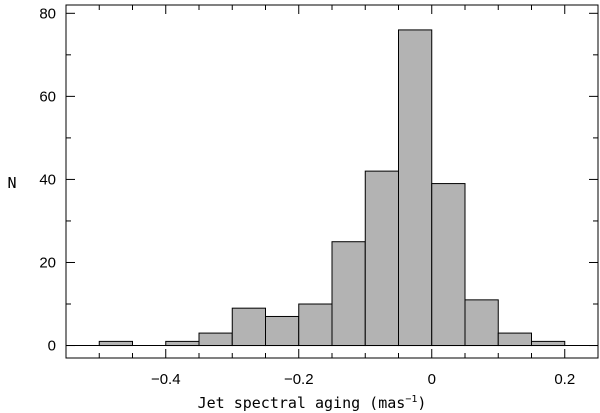  Describe the element at coordinates (564, 379) in the screenshot. I see `x-tick-label: 0.2` at that location.